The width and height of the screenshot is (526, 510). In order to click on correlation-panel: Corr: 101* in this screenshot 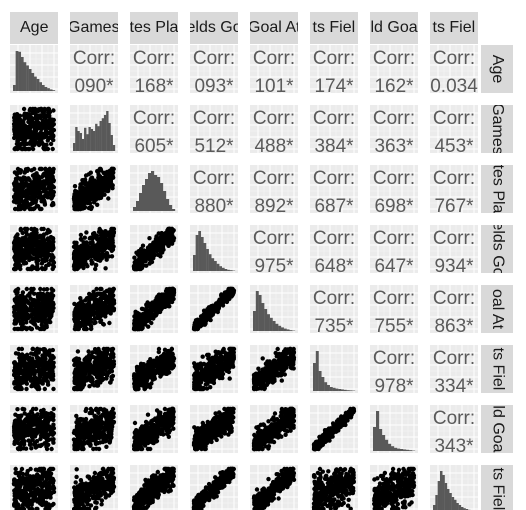, I will do `click(274, 69)`.